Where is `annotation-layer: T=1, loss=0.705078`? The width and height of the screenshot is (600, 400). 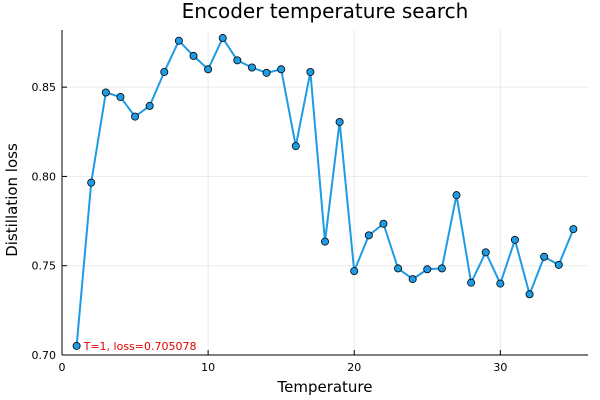
annotation-layer: T=1, loss=0.705078 is located at coordinates (140, 346).